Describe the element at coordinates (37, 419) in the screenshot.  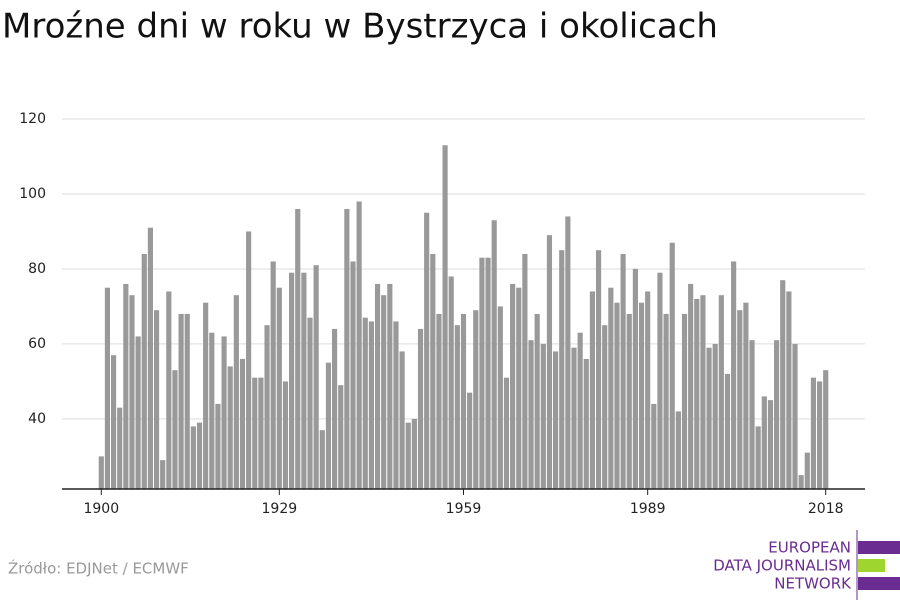
I see `y-tick-label: 40` at that location.